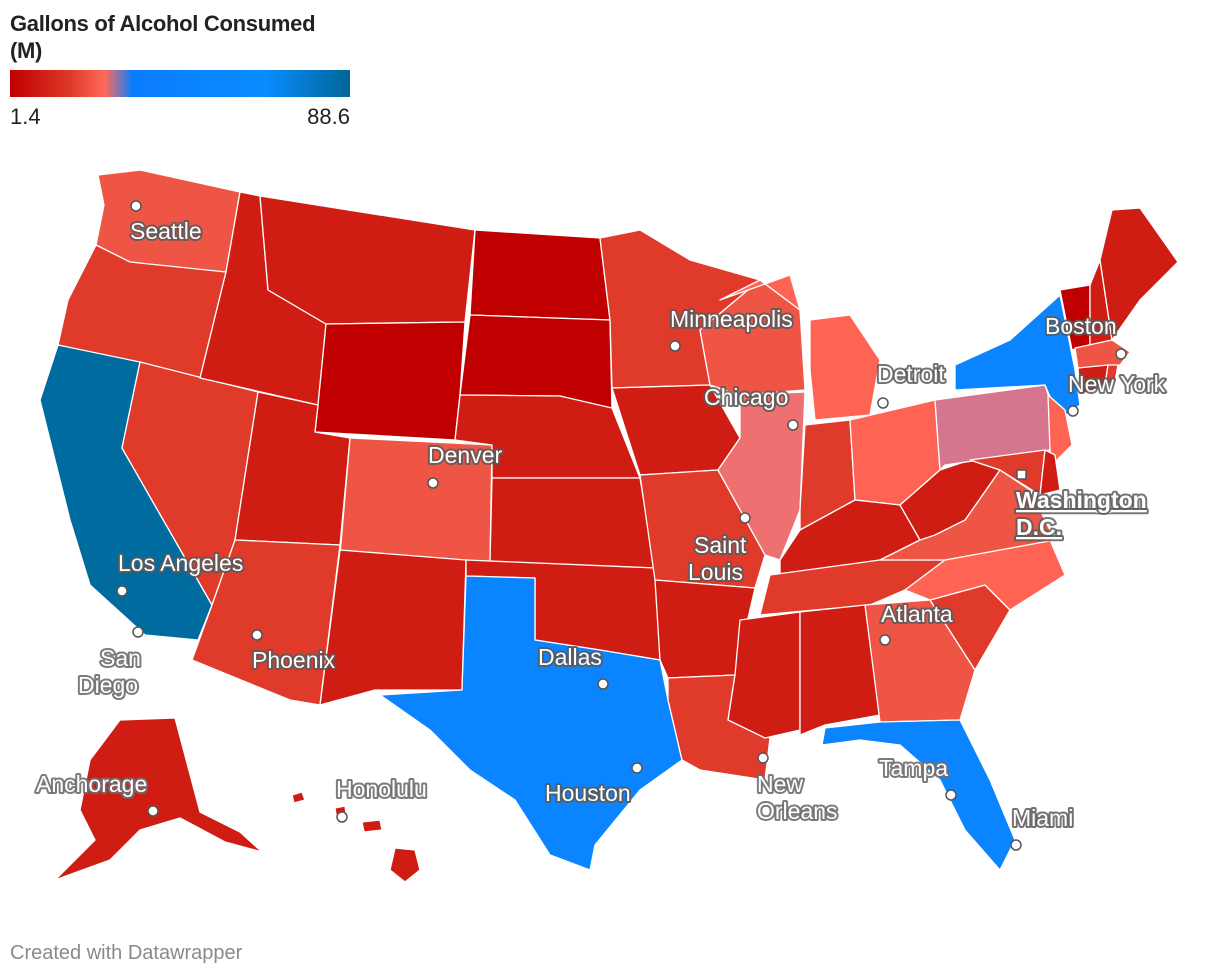 This screenshot has width=1220, height=978. Describe the element at coordinates (25, 116) in the screenshot. I see `legend-min-label: 1.4` at that location.